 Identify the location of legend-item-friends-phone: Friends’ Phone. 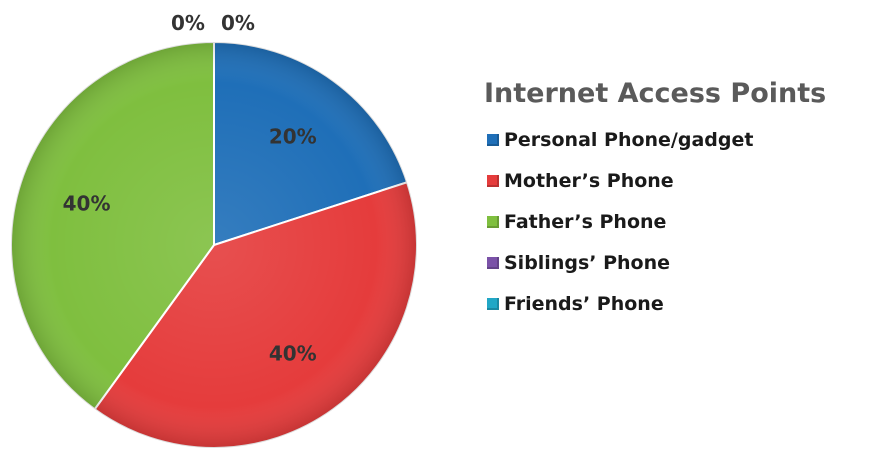
(655, 303).